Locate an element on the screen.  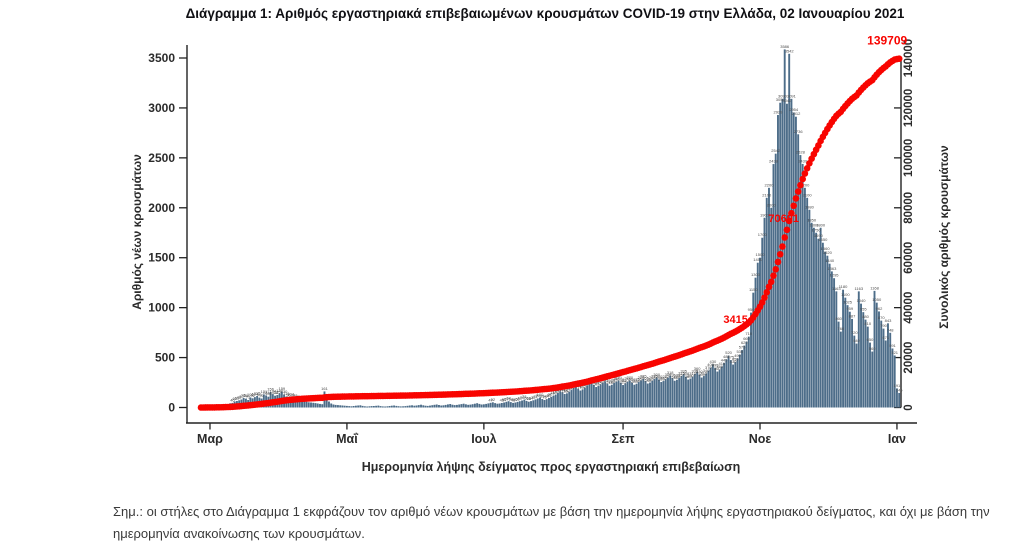
svg-text: 265 is located at coordinates (645, 378).